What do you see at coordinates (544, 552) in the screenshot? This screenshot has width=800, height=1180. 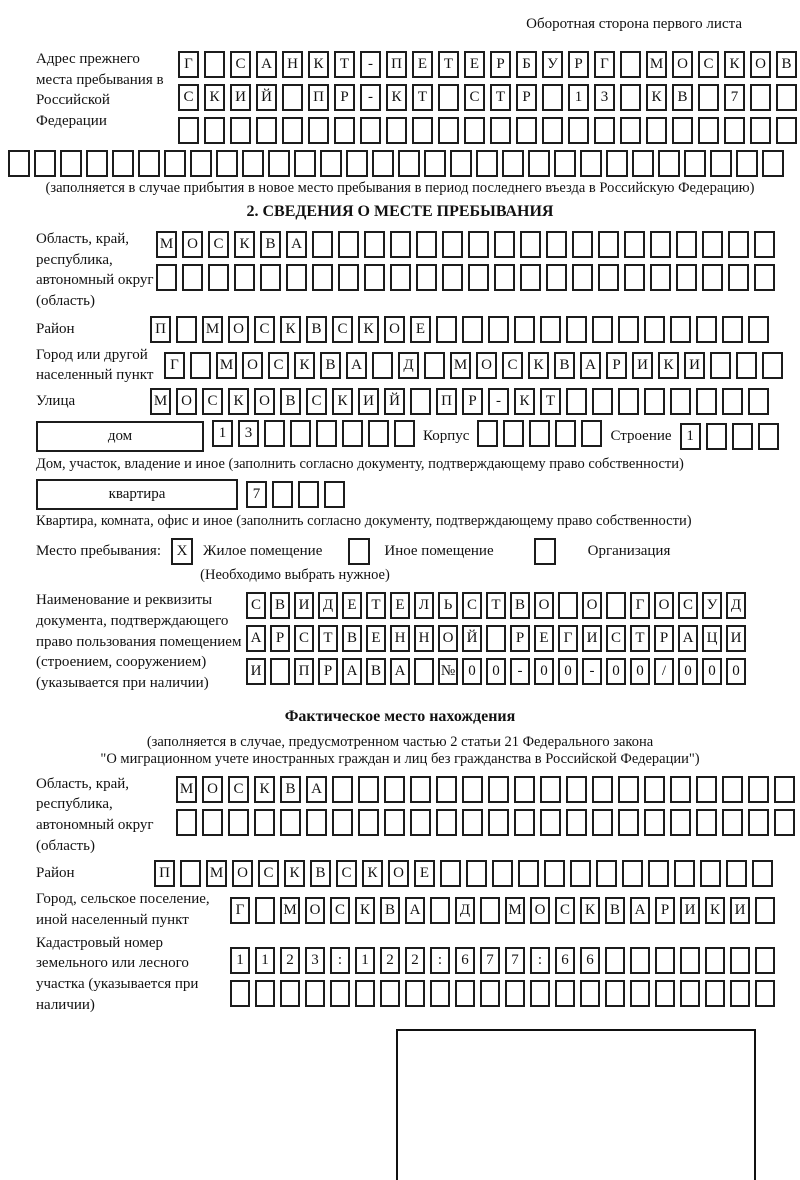 I see `checkbox-org` at bounding box center [544, 552].